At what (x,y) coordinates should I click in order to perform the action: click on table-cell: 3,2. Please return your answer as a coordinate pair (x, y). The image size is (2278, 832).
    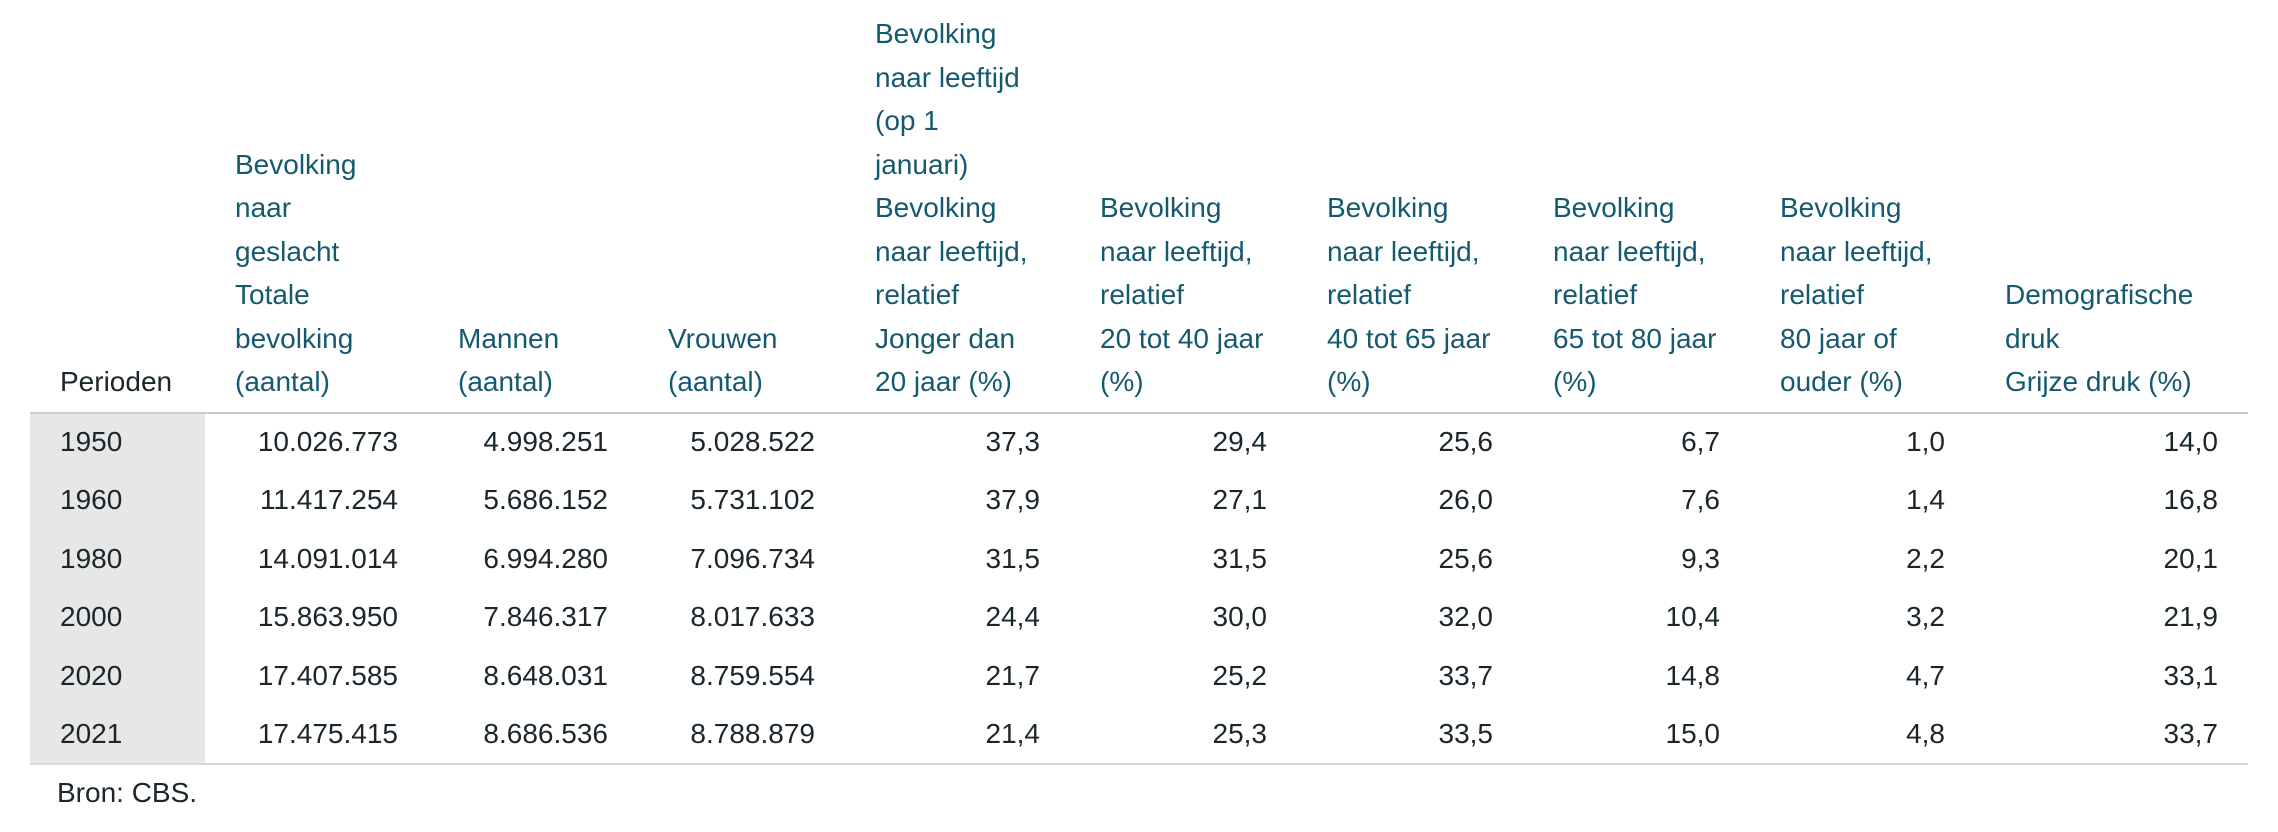
    Looking at the image, I should click on (1925, 617).